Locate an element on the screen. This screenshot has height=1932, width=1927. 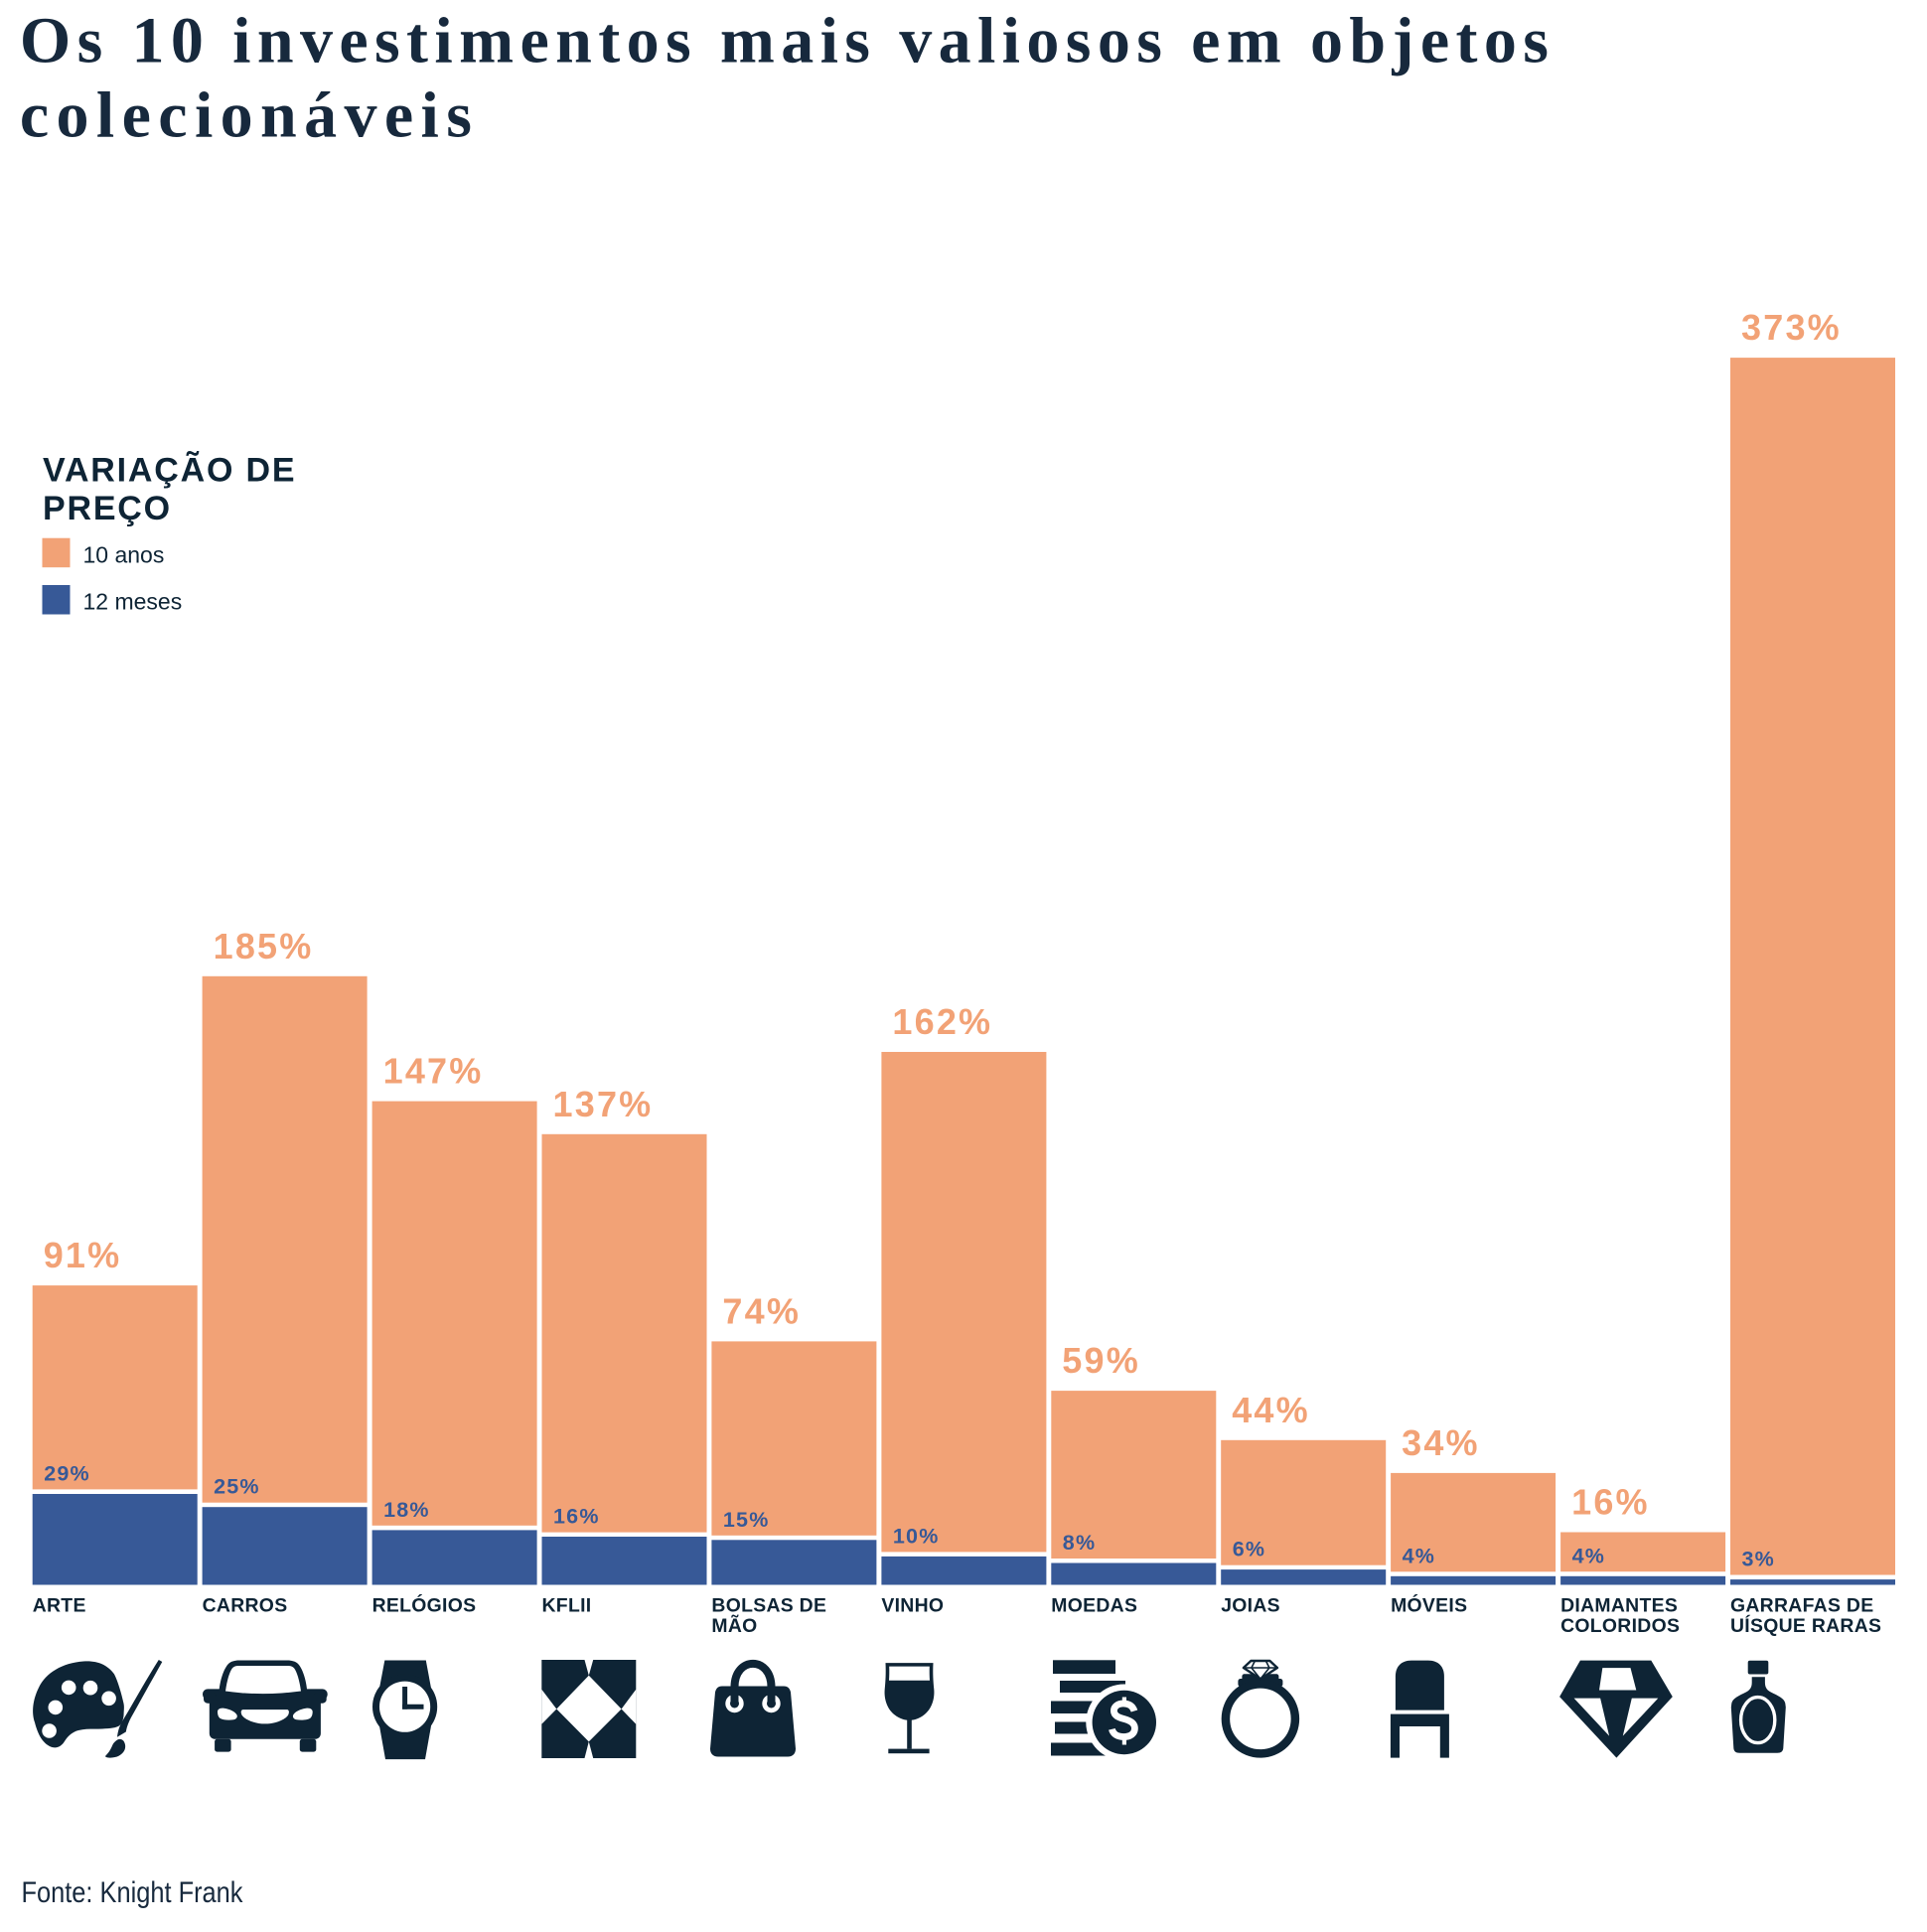
svg-text: 6% is located at coordinates (1249, 1549).